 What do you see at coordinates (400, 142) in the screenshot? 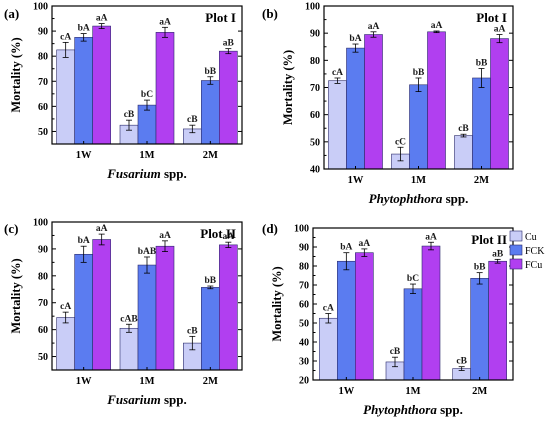
I see `significance-label: cC` at bounding box center [400, 142].